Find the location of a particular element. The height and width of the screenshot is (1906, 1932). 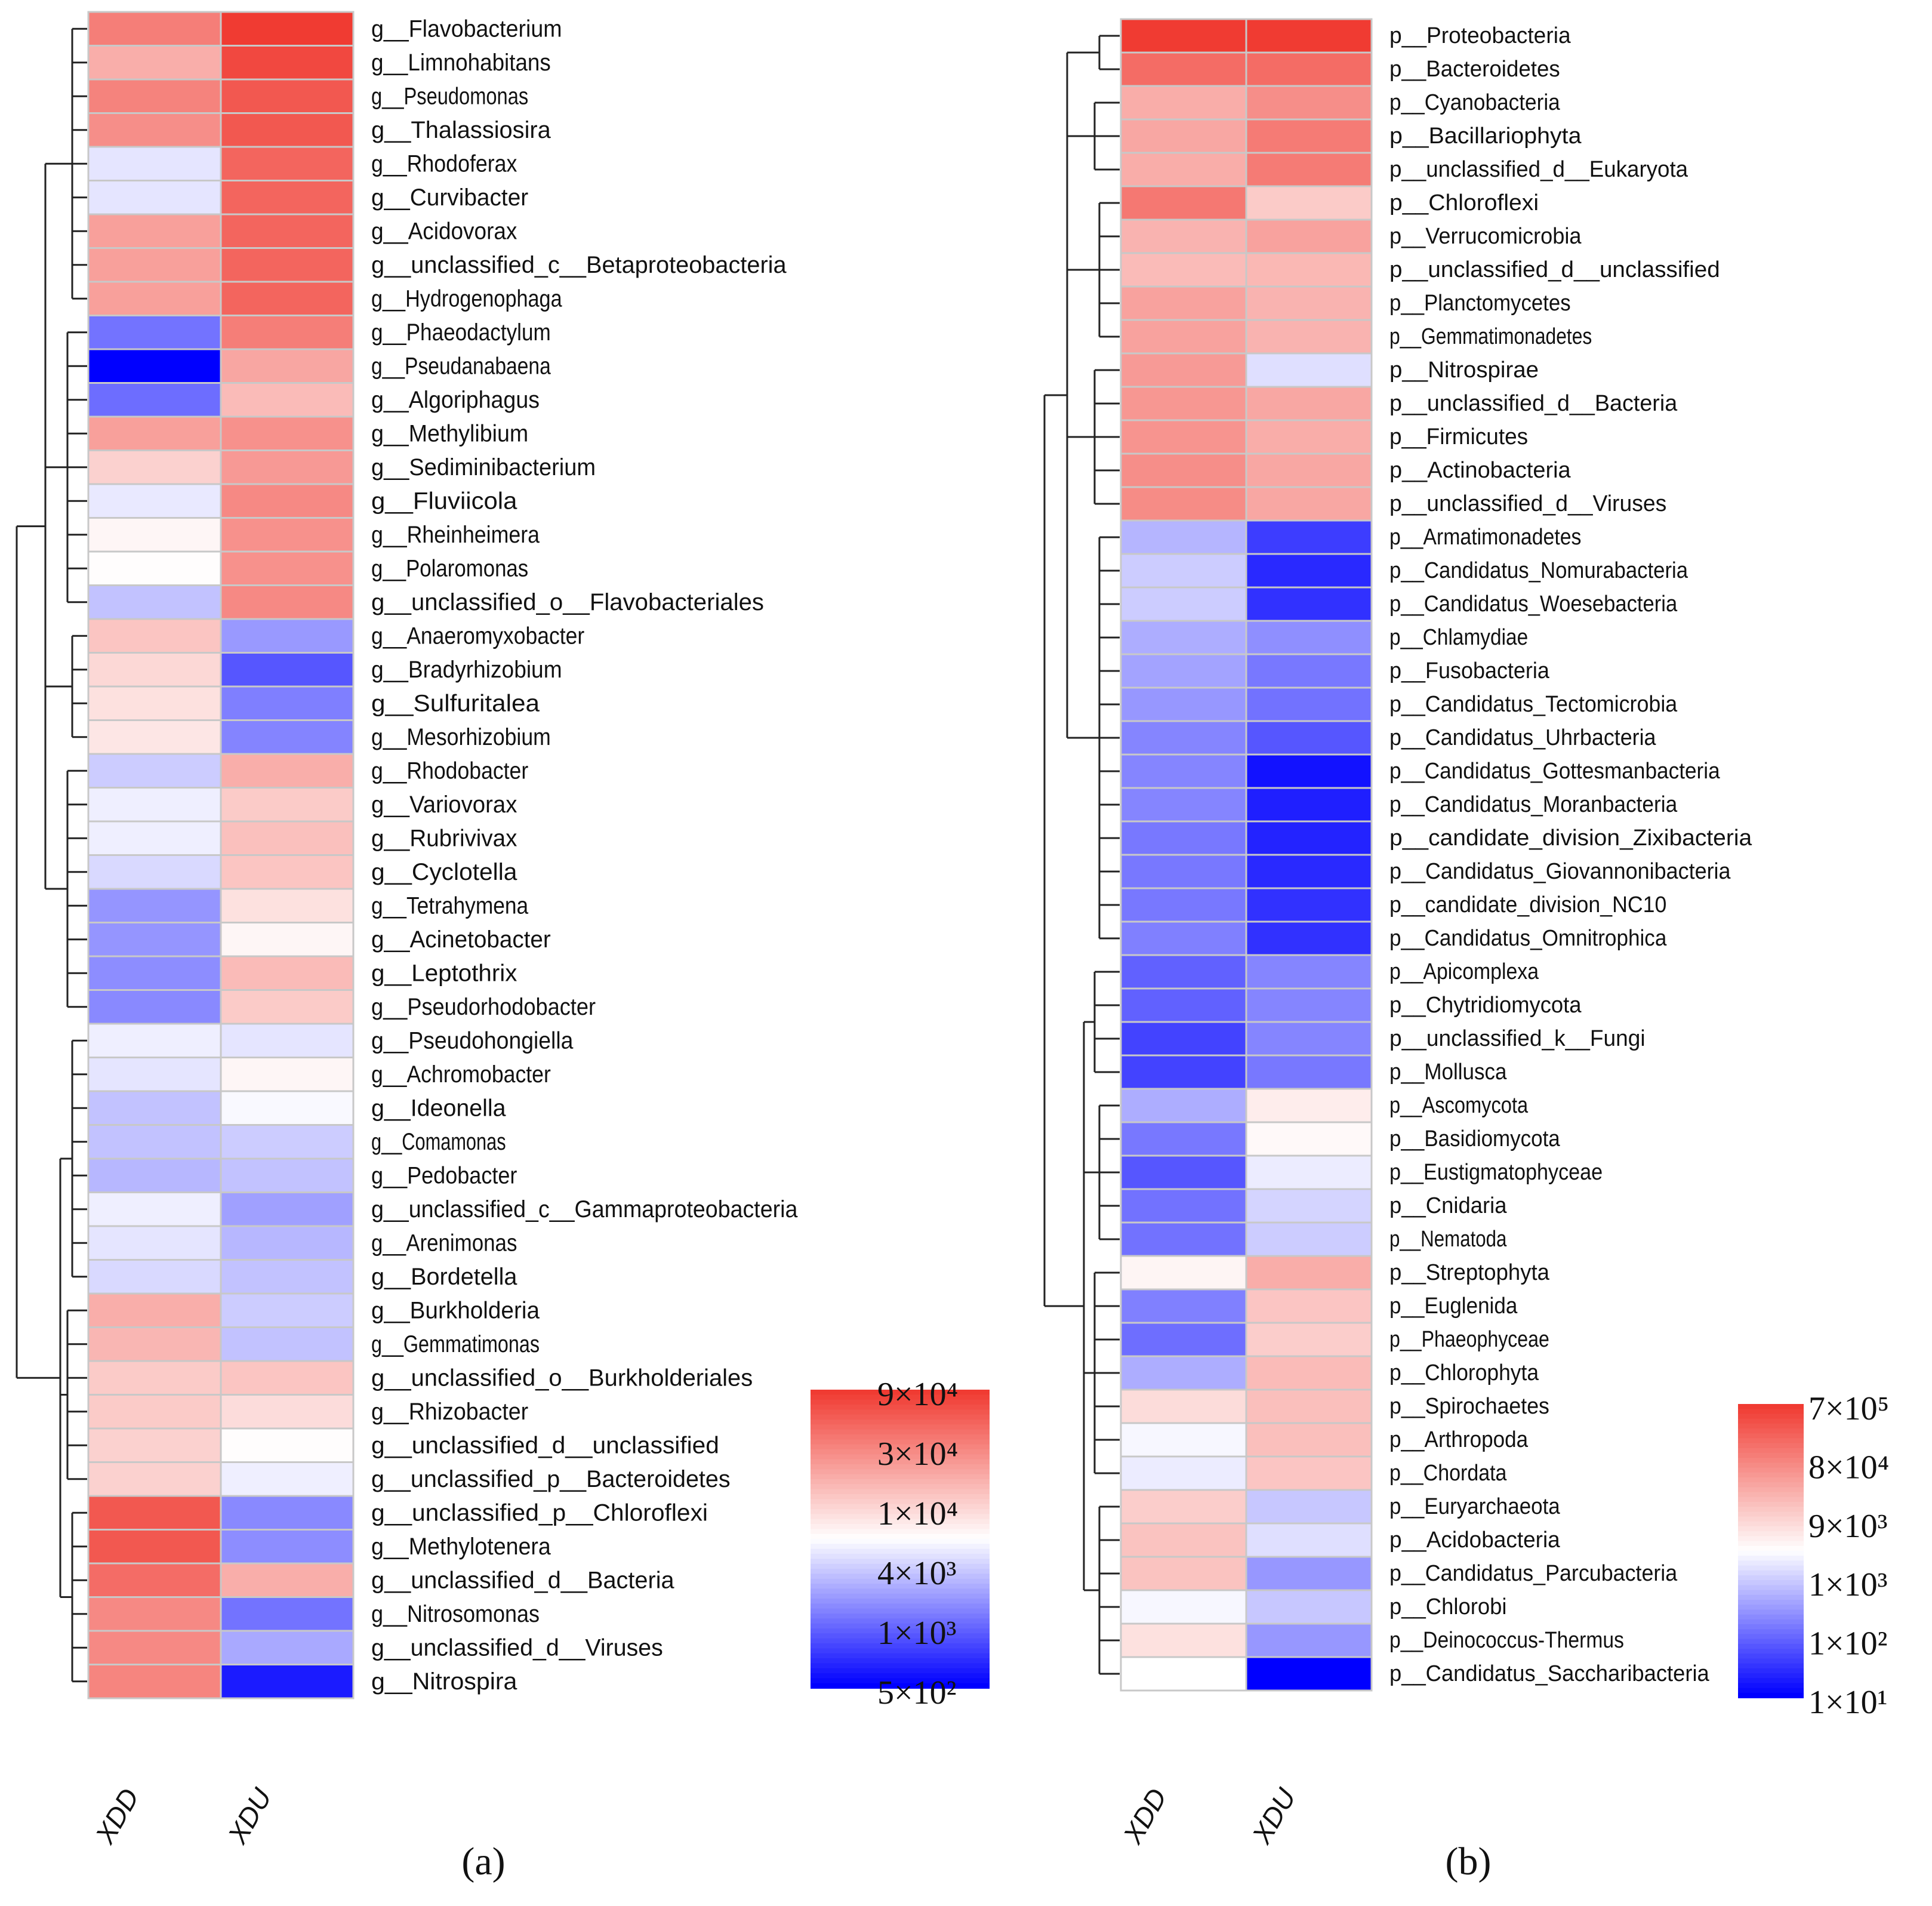

row-label: g__Hydrogenophaga is located at coordinates (466, 299).